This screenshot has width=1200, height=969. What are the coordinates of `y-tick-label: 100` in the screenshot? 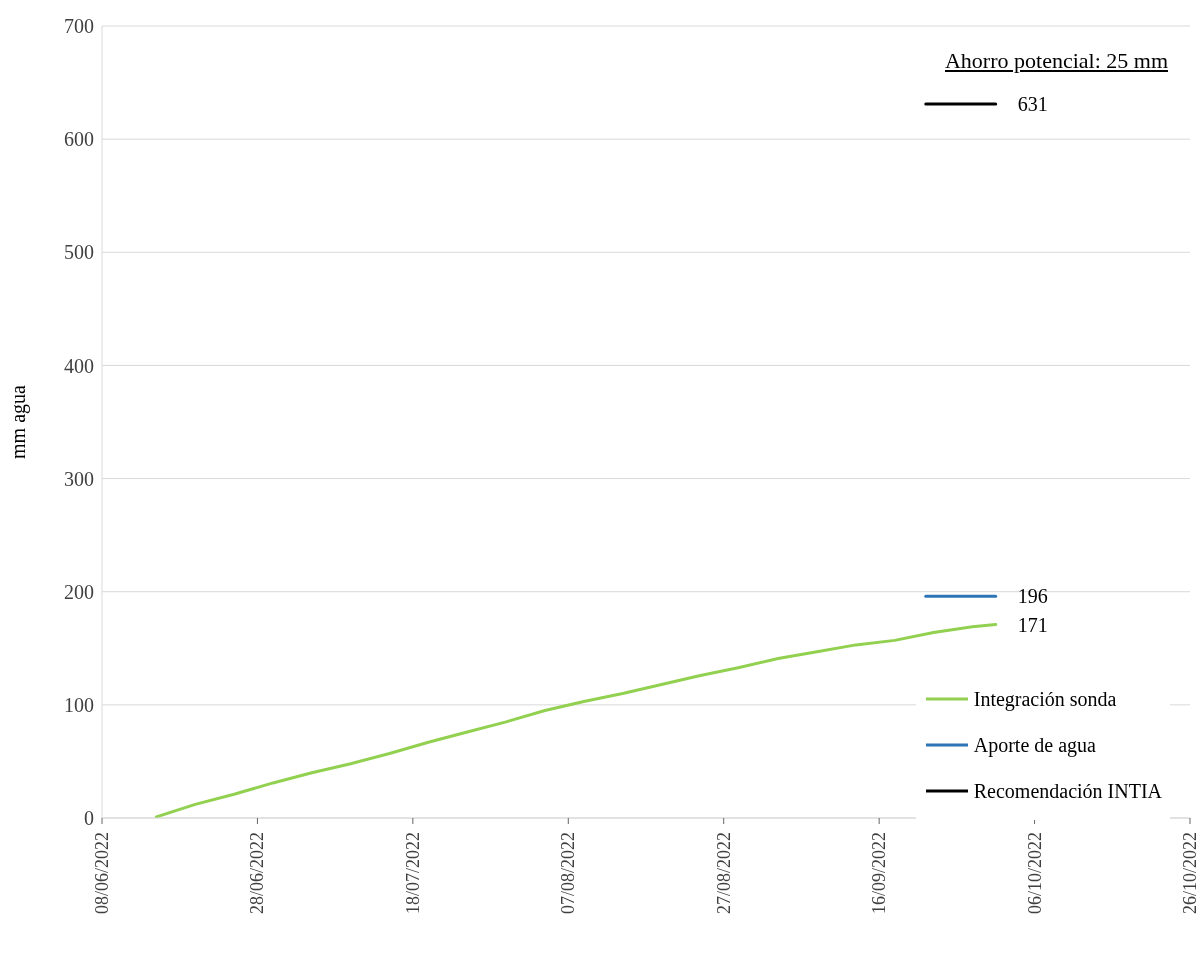 It's located at (79, 704).